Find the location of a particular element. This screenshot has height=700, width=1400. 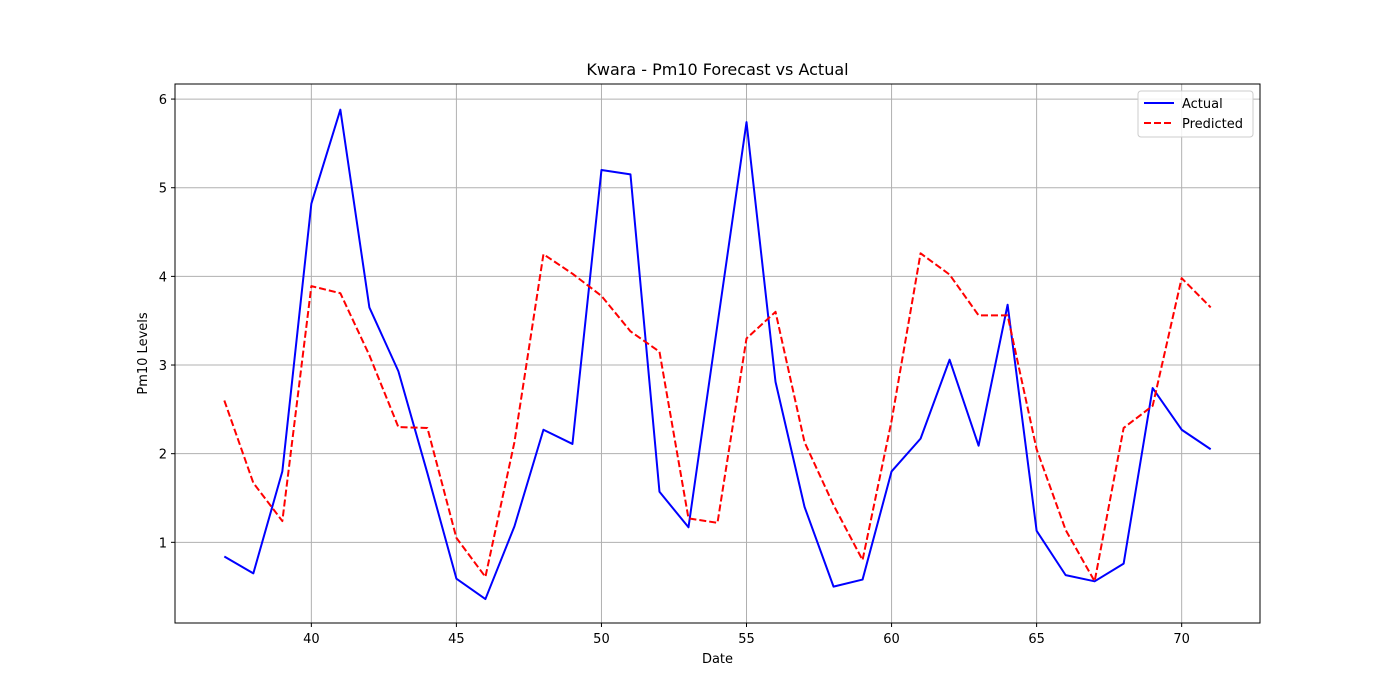

legend: Actual Predicted is located at coordinates (1195, 114).